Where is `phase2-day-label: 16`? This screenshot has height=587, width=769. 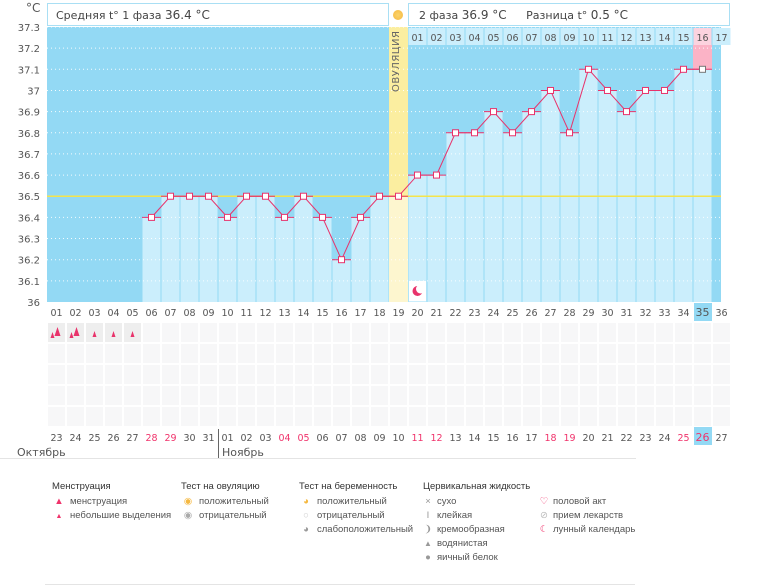
phase2-day-label: 16 is located at coordinates (702, 38).